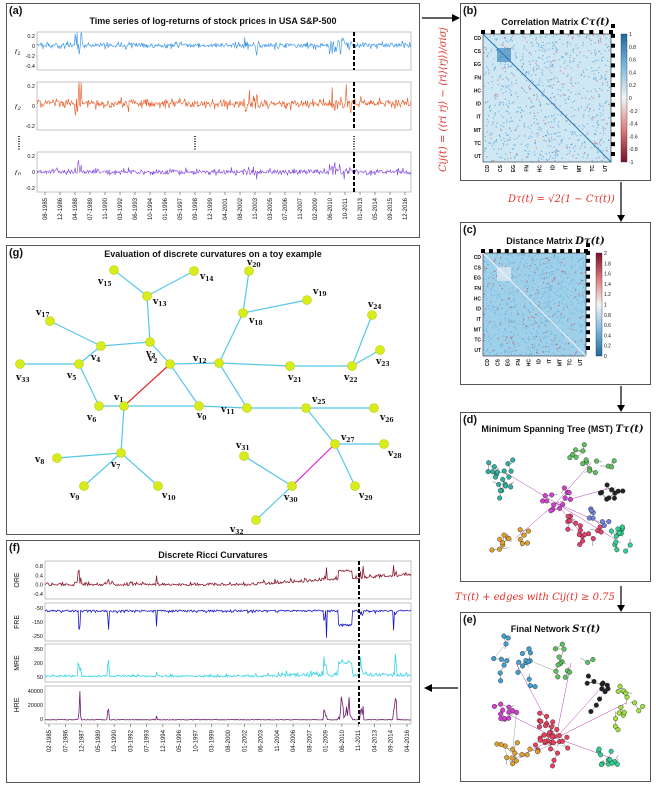  What do you see at coordinates (66, 740) in the screenshot?
I see `x-tick-label: 07-1986` at bounding box center [66, 740].